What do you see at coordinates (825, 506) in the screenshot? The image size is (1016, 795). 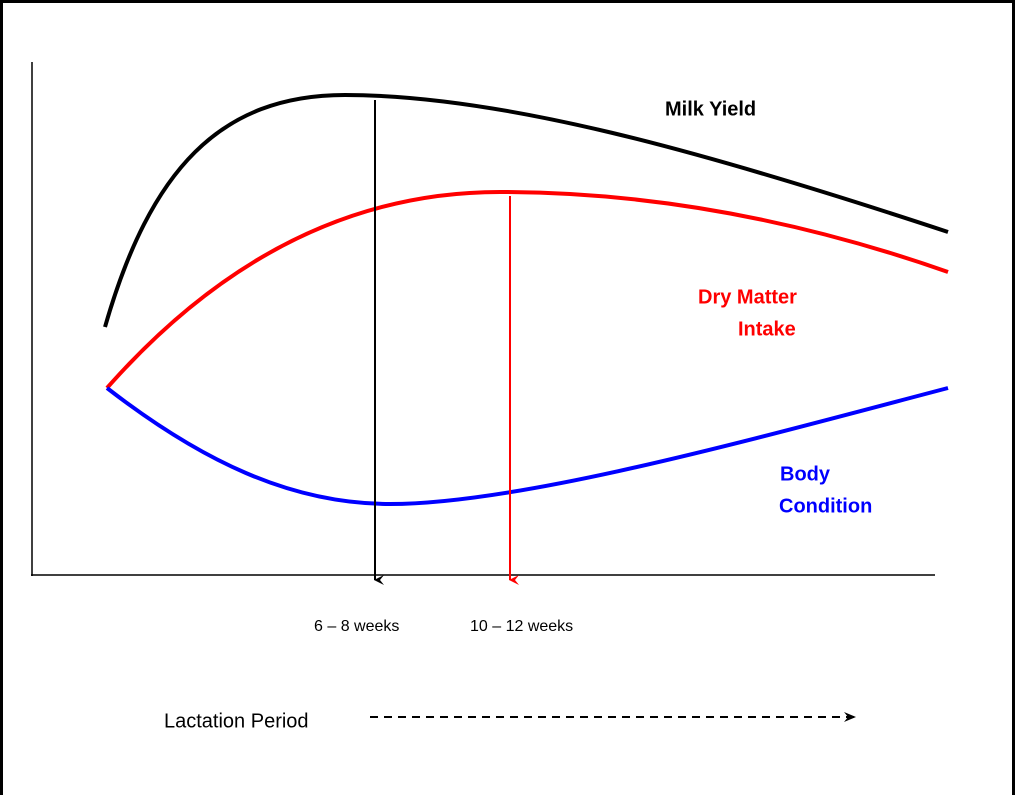 I see `curve-label: Condition` at bounding box center [825, 506].